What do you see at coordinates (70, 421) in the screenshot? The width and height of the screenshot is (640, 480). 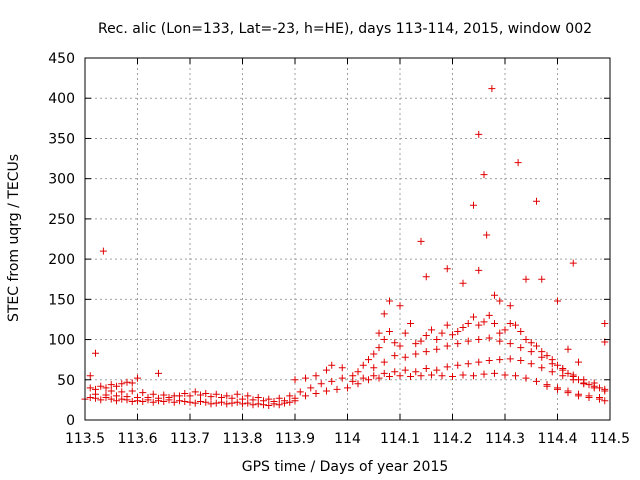 I see `y-tick-label: 0` at bounding box center [70, 421].